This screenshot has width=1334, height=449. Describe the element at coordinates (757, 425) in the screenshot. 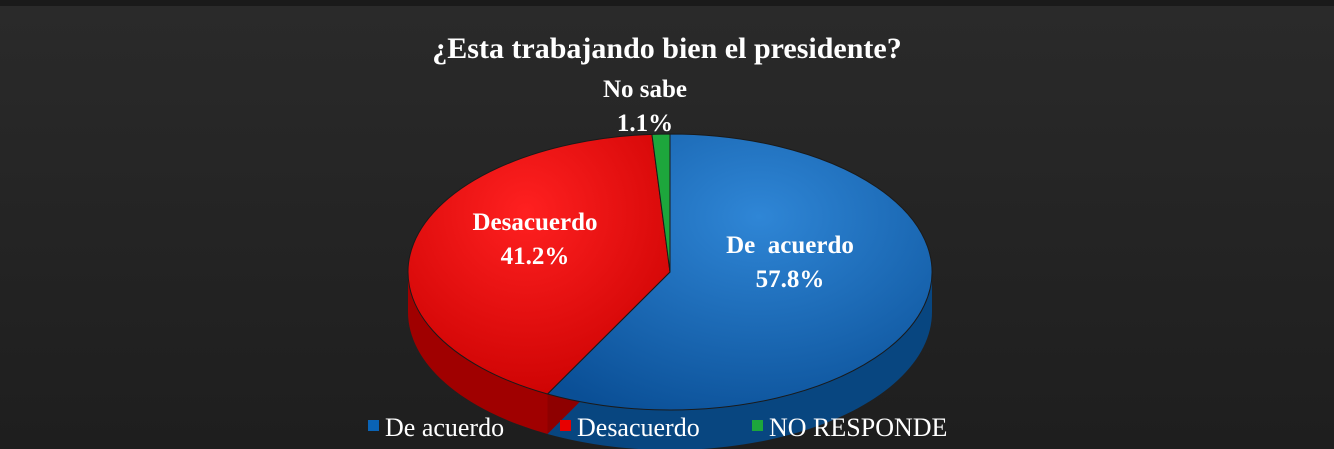

I see `legend-swatch-no-responde` at that location.